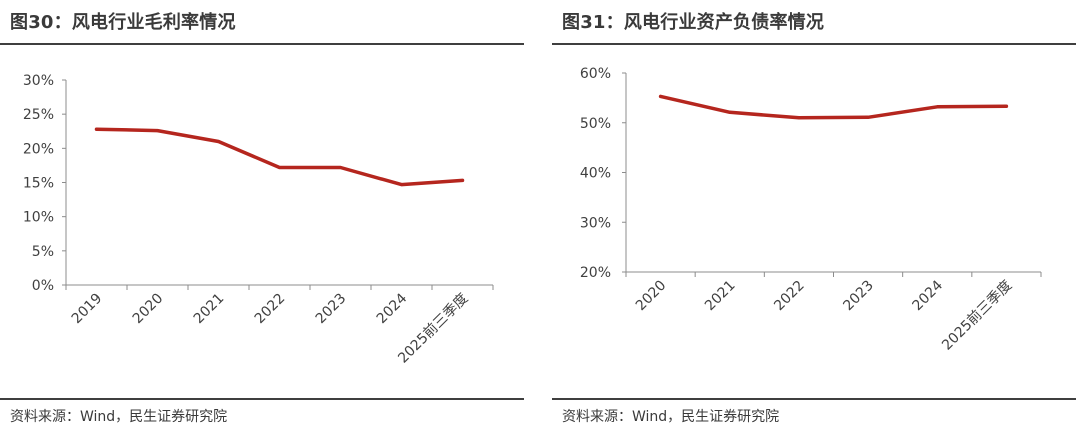 The image size is (1080, 431). I want to click on y-tick-label: 15%, so click(38, 184).